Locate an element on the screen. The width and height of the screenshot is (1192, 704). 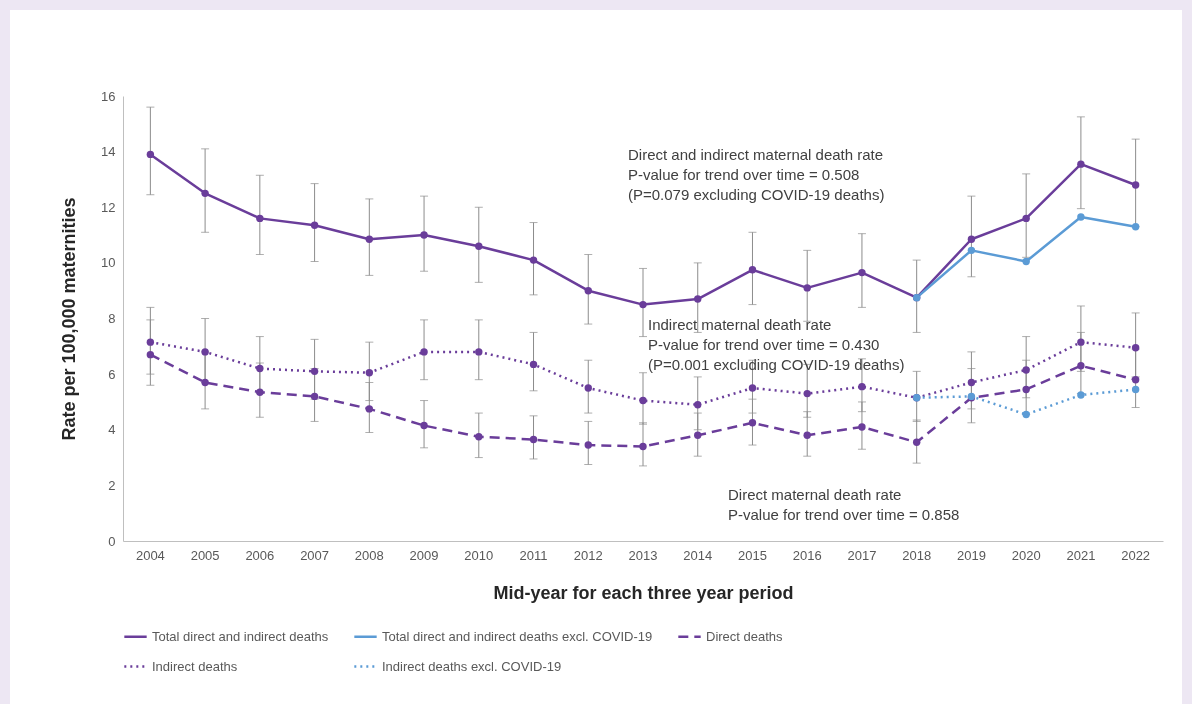
x-tick-label: 2019 is located at coordinates (971, 555).